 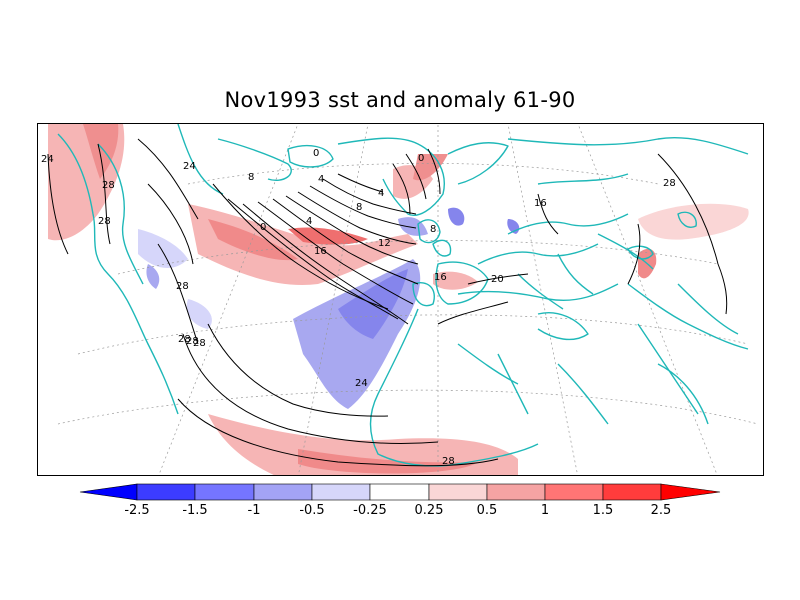 I want to click on contour-label: 20, so click(x=497, y=279).